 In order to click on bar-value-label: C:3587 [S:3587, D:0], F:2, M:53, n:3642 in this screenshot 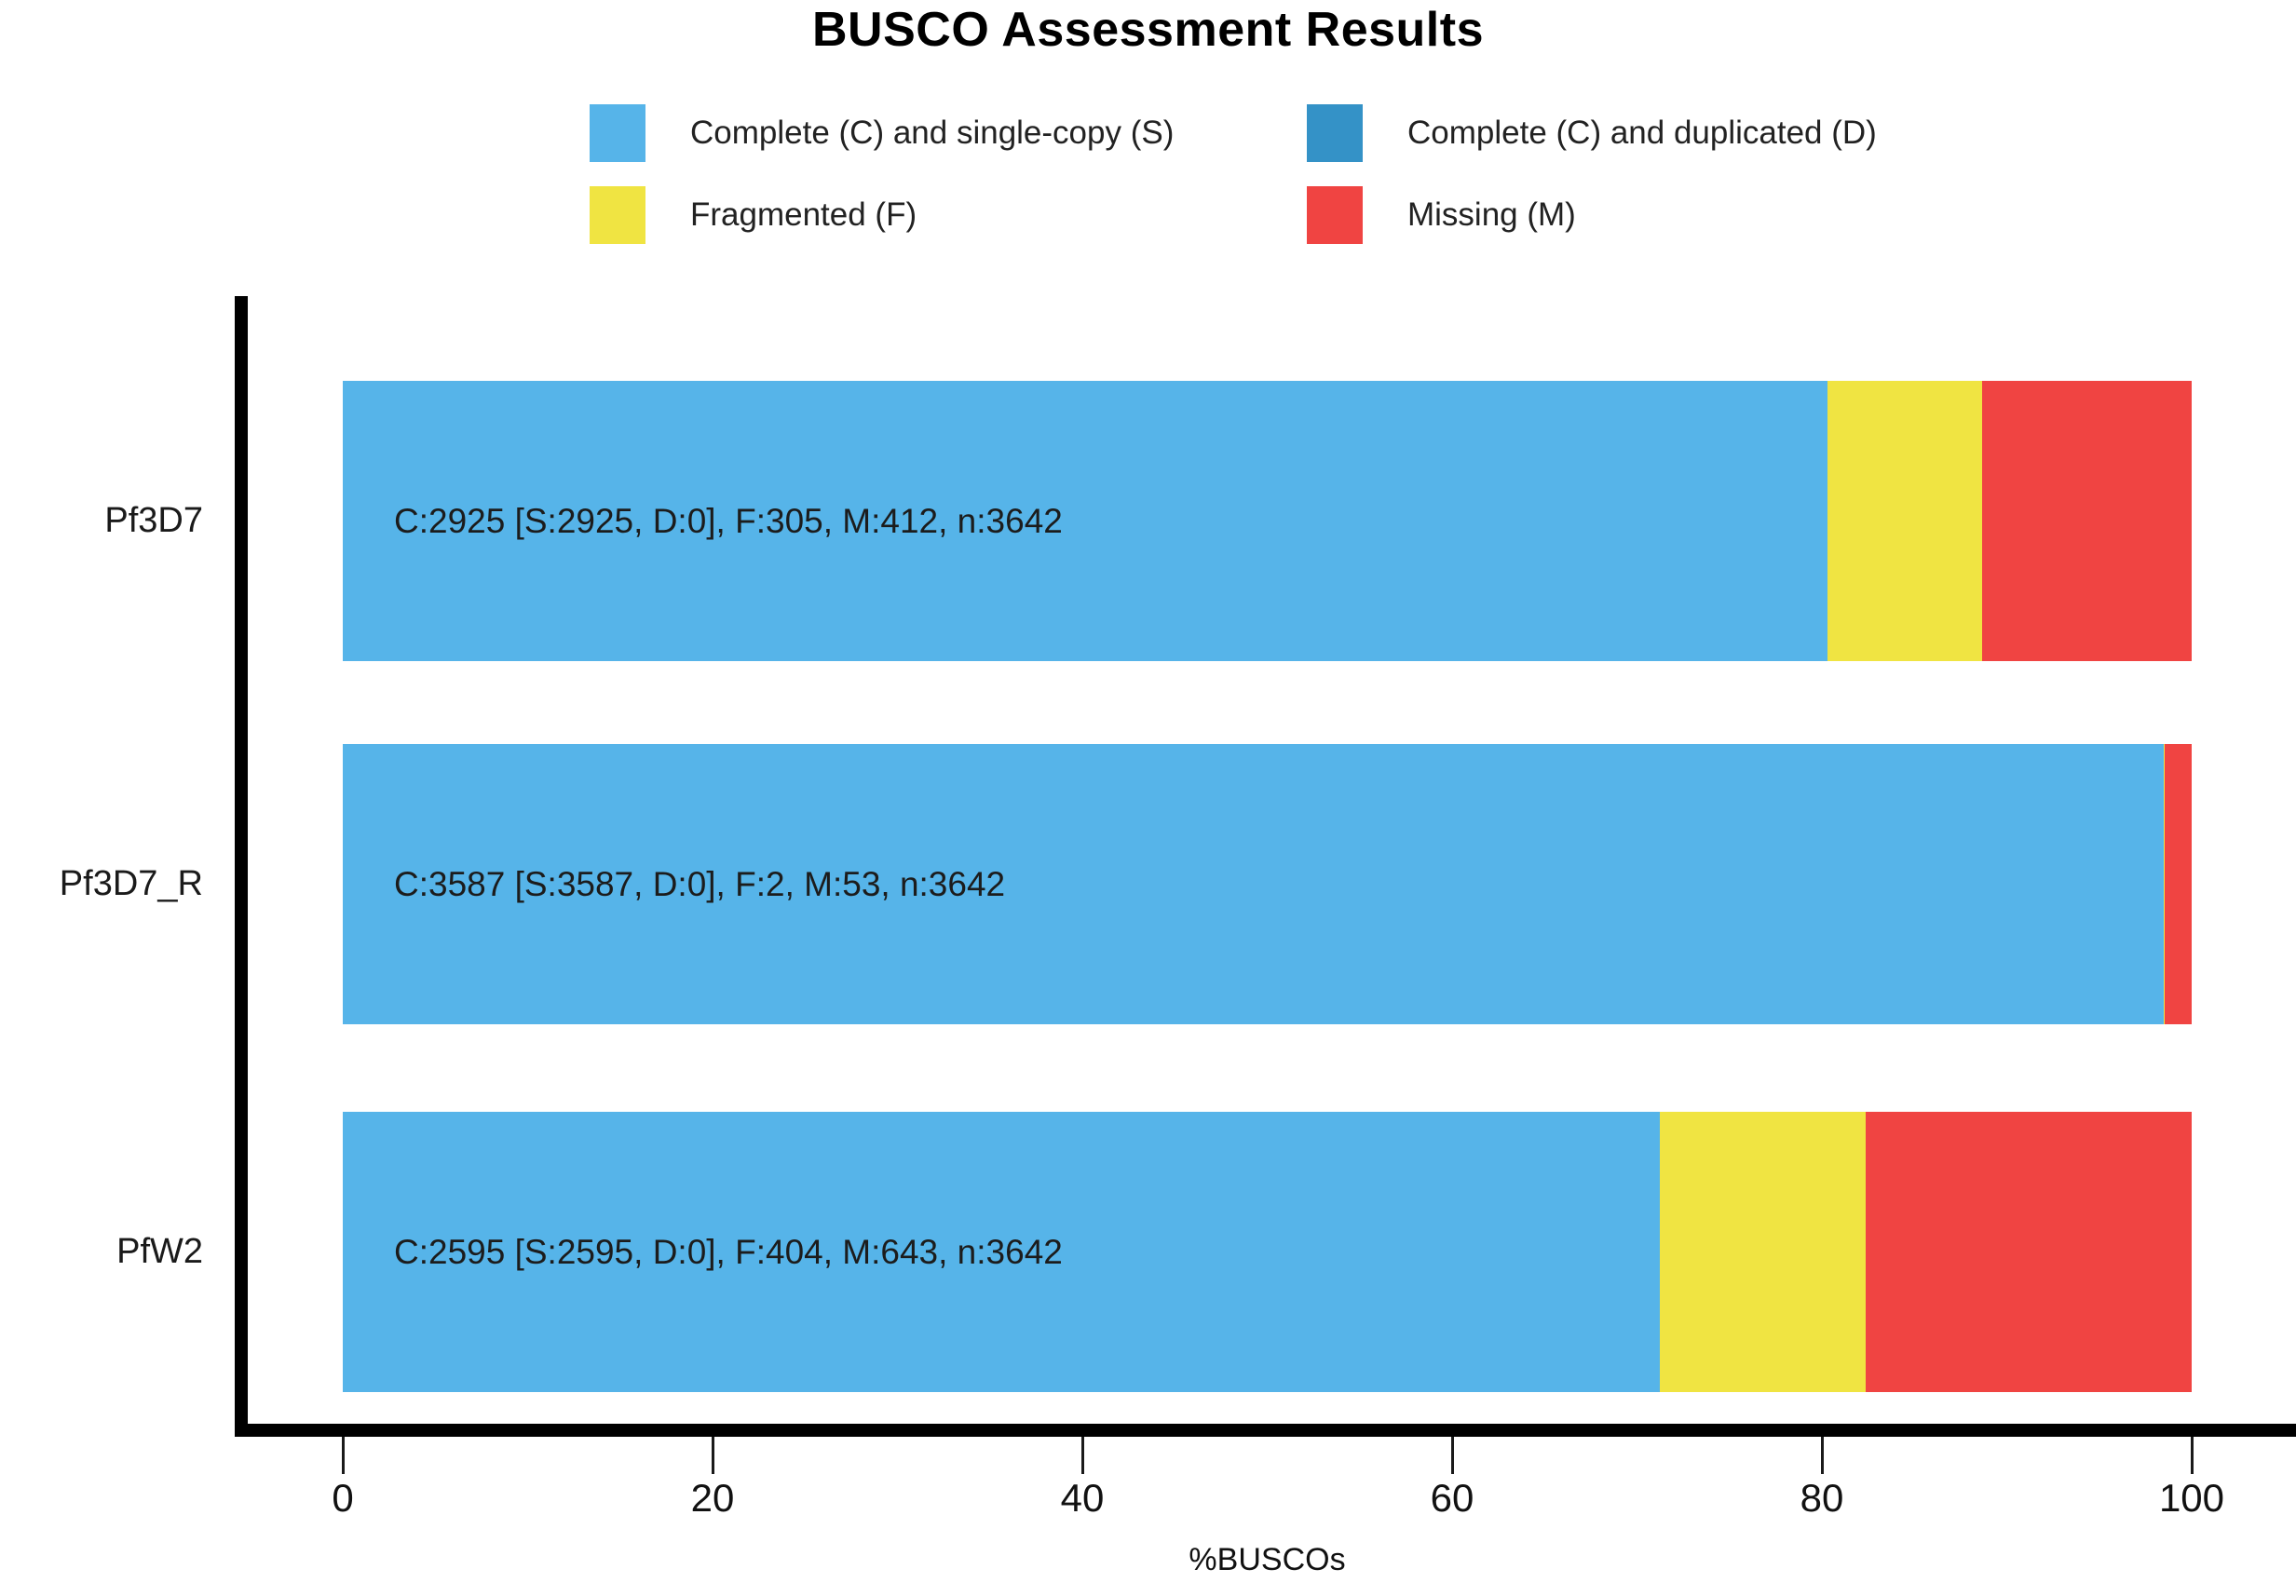, I will do `click(700, 883)`.